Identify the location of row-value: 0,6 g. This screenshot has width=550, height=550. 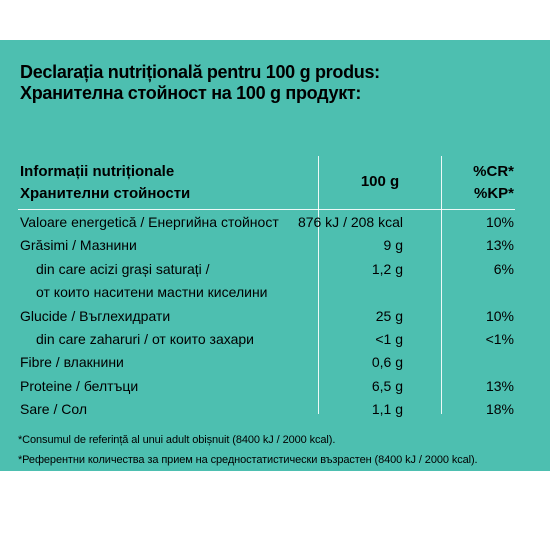
(387, 362).